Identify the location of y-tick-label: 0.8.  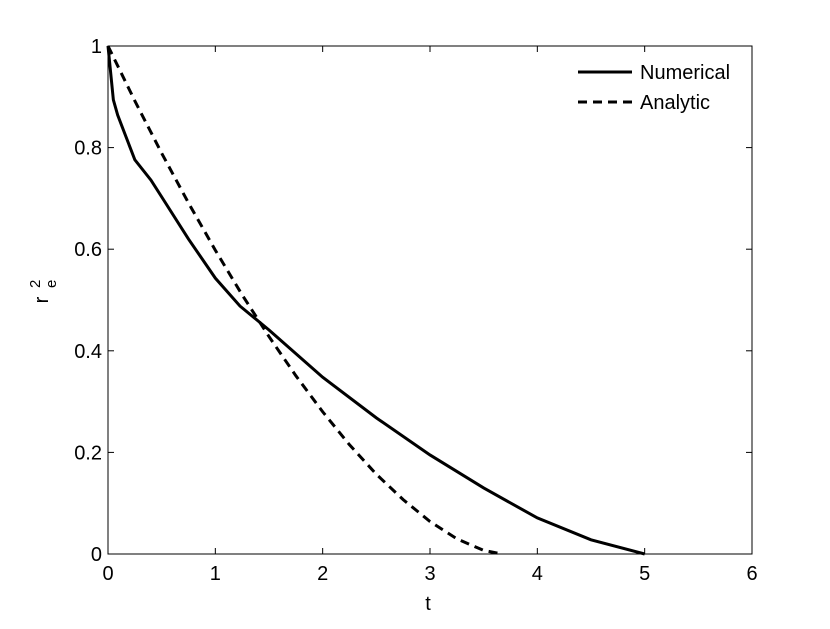
(88, 149).